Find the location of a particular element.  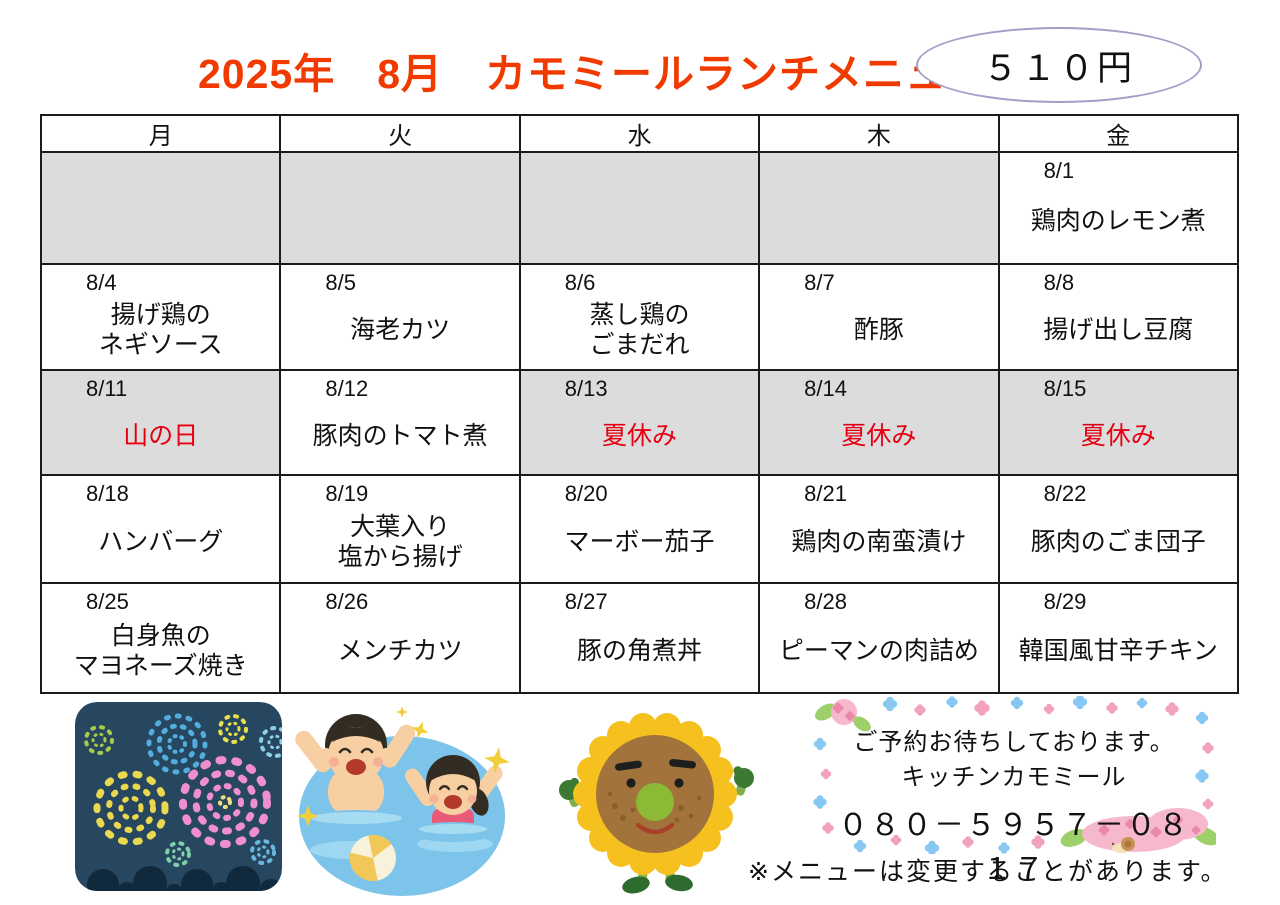

reservation-box: ご予約お待ちしております。 キッチンカモミール ０８０－５９５７－０８１７ is located at coordinates (1014, 791).